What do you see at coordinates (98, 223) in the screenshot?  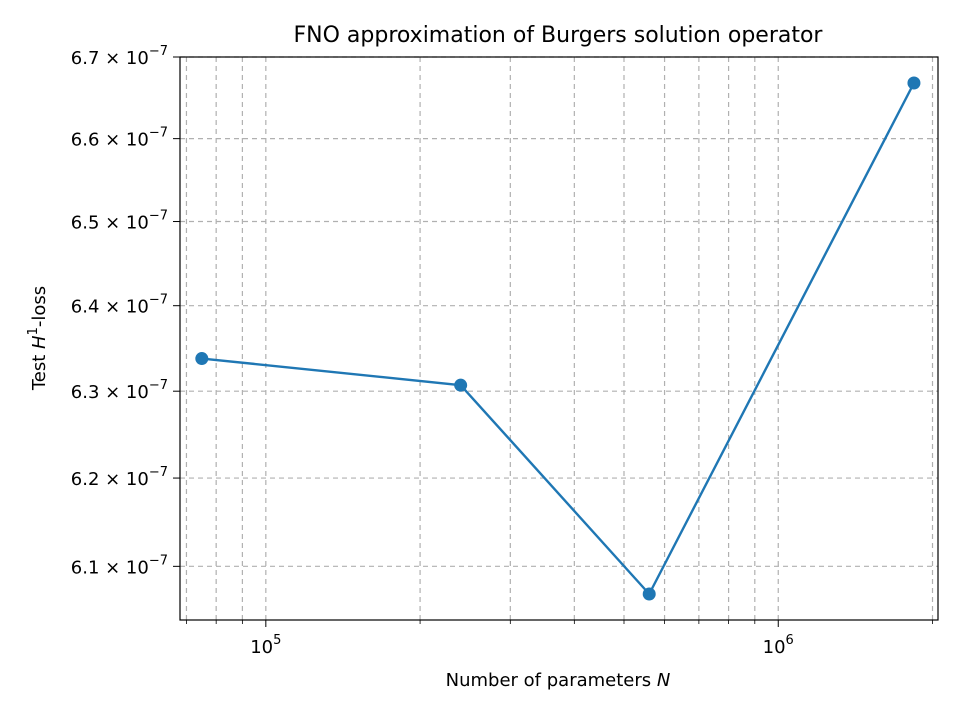 I see `y-tick-label-mantissa: 6.5 ×` at bounding box center [98, 223].